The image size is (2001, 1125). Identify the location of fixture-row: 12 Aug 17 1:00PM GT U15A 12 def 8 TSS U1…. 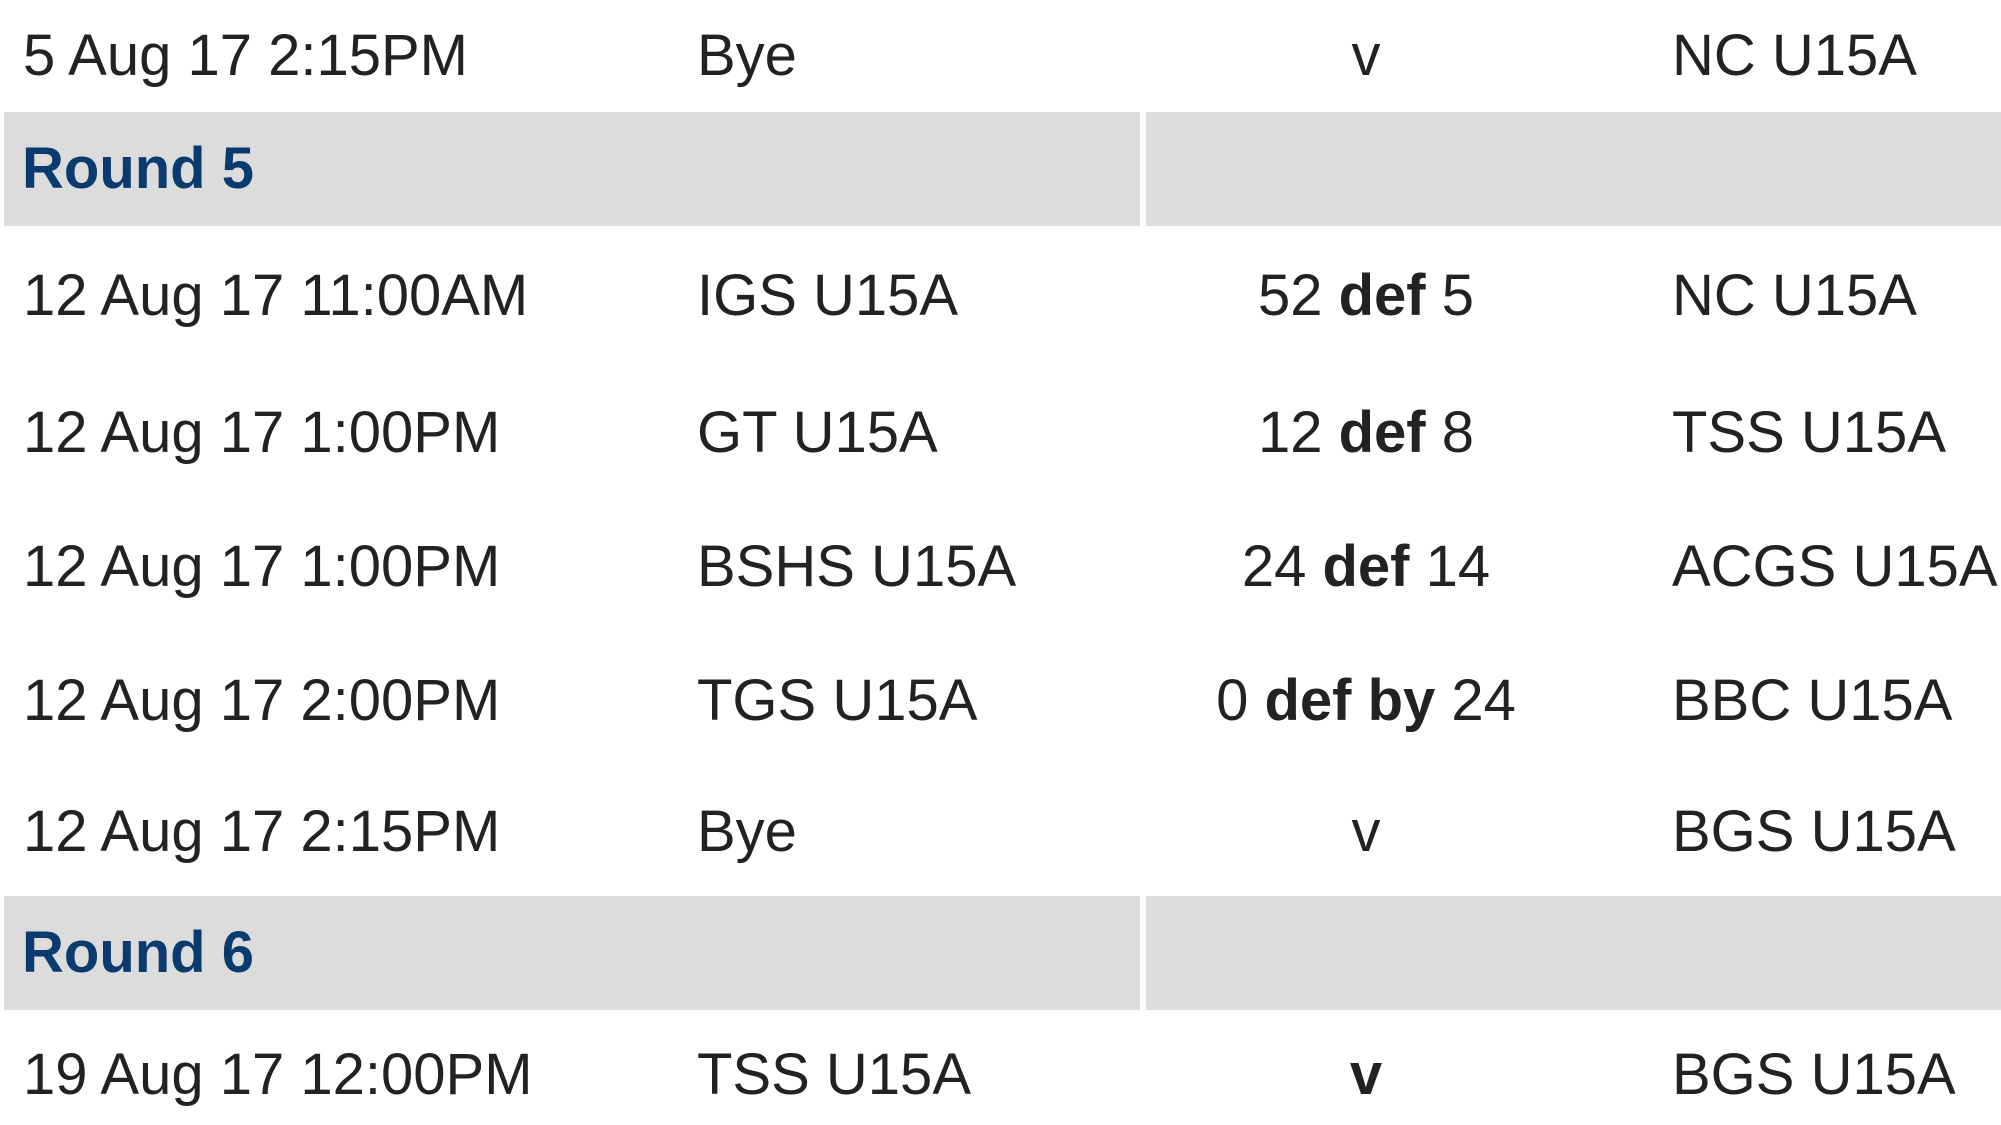
(1000, 433).